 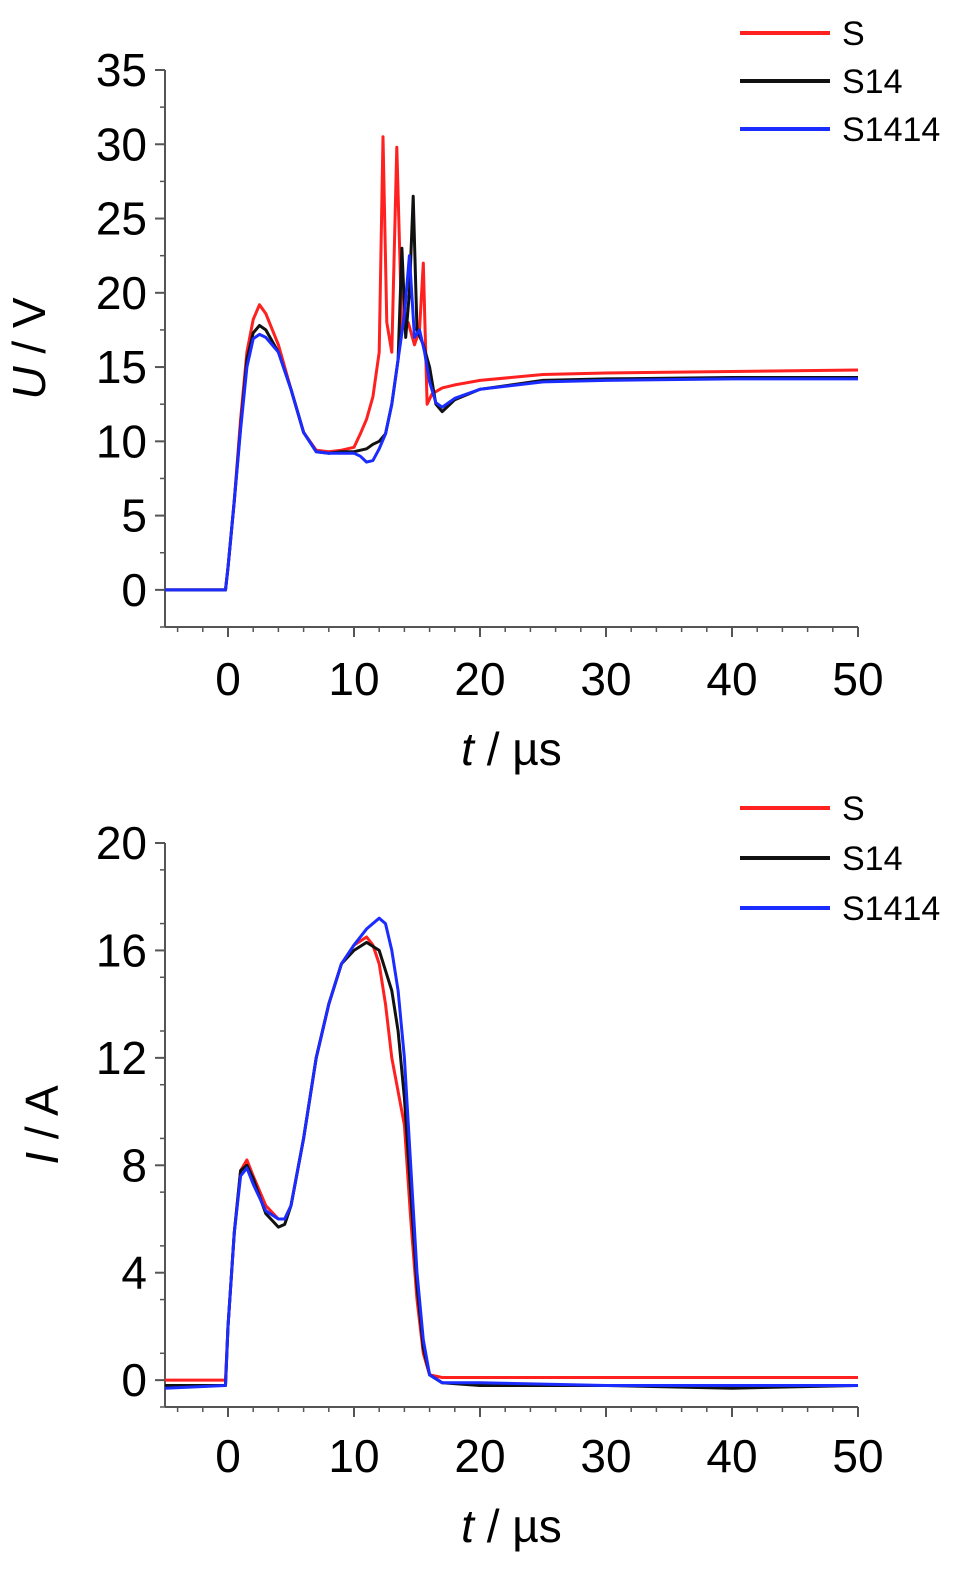 What do you see at coordinates (121, 219) in the screenshot?
I see `y-tick-label: 25` at bounding box center [121, 219].